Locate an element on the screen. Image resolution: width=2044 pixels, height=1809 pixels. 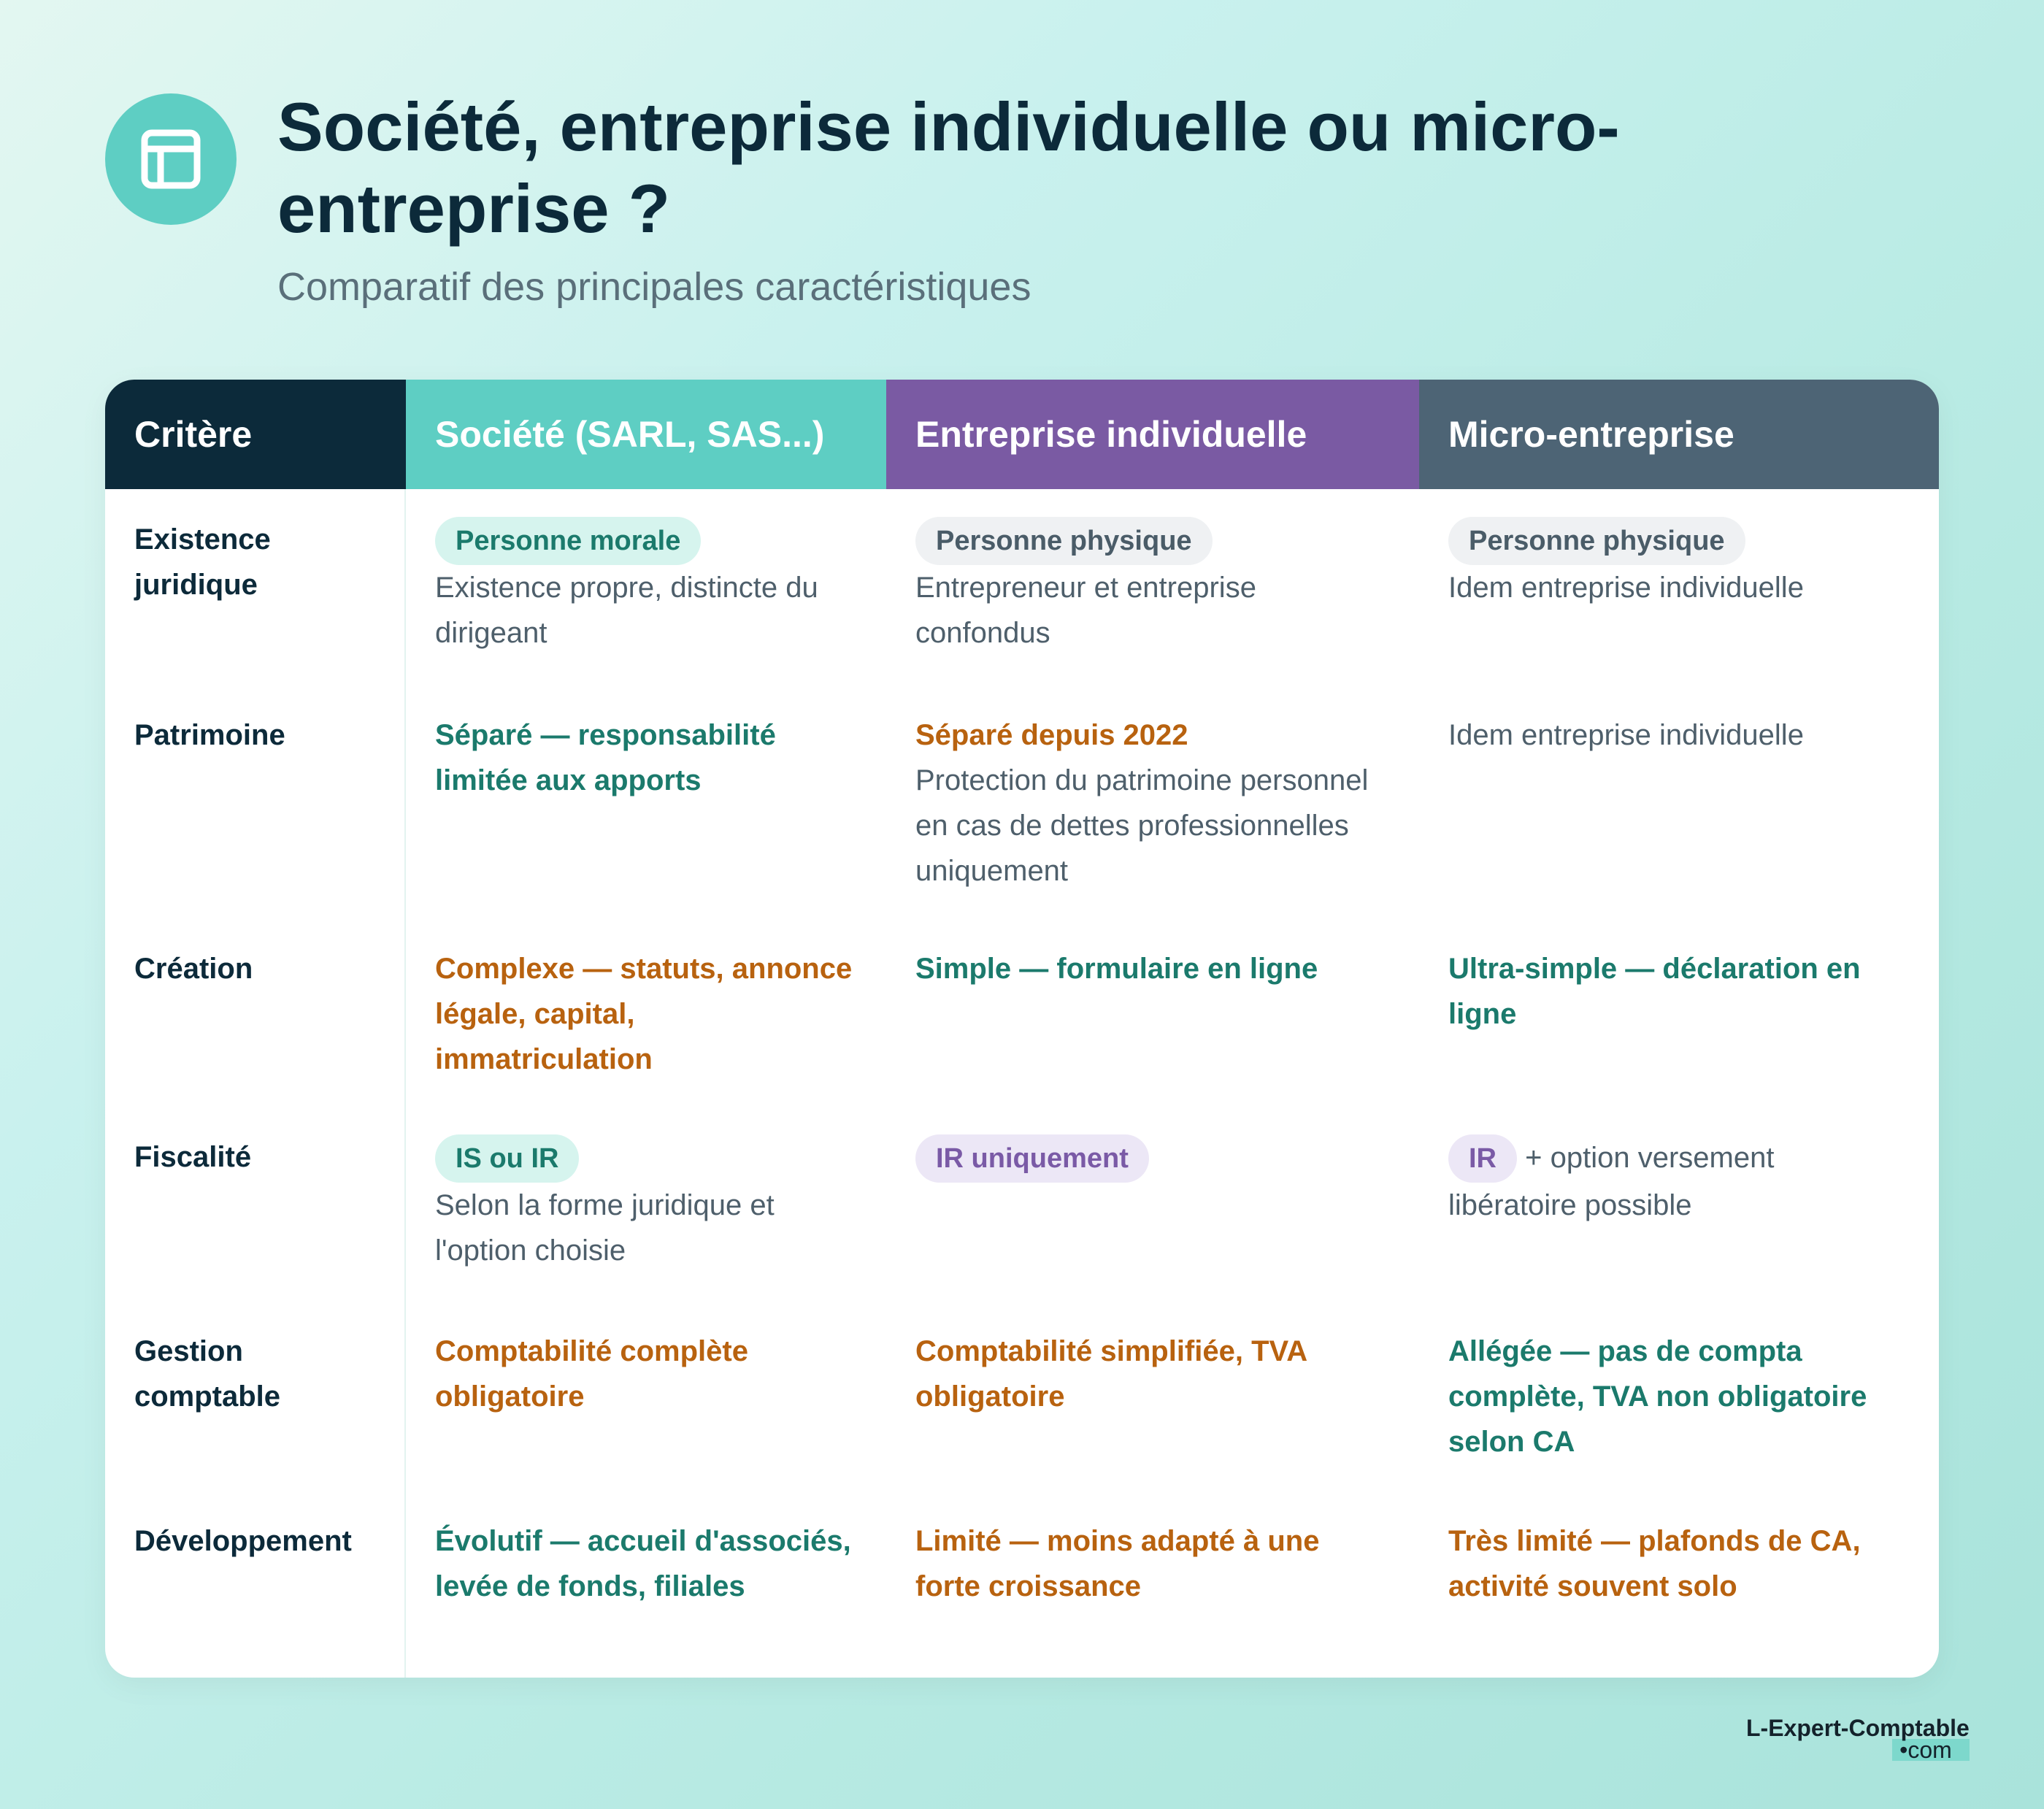
logo-suffix: •com is located at coordinates (1931, 1750).